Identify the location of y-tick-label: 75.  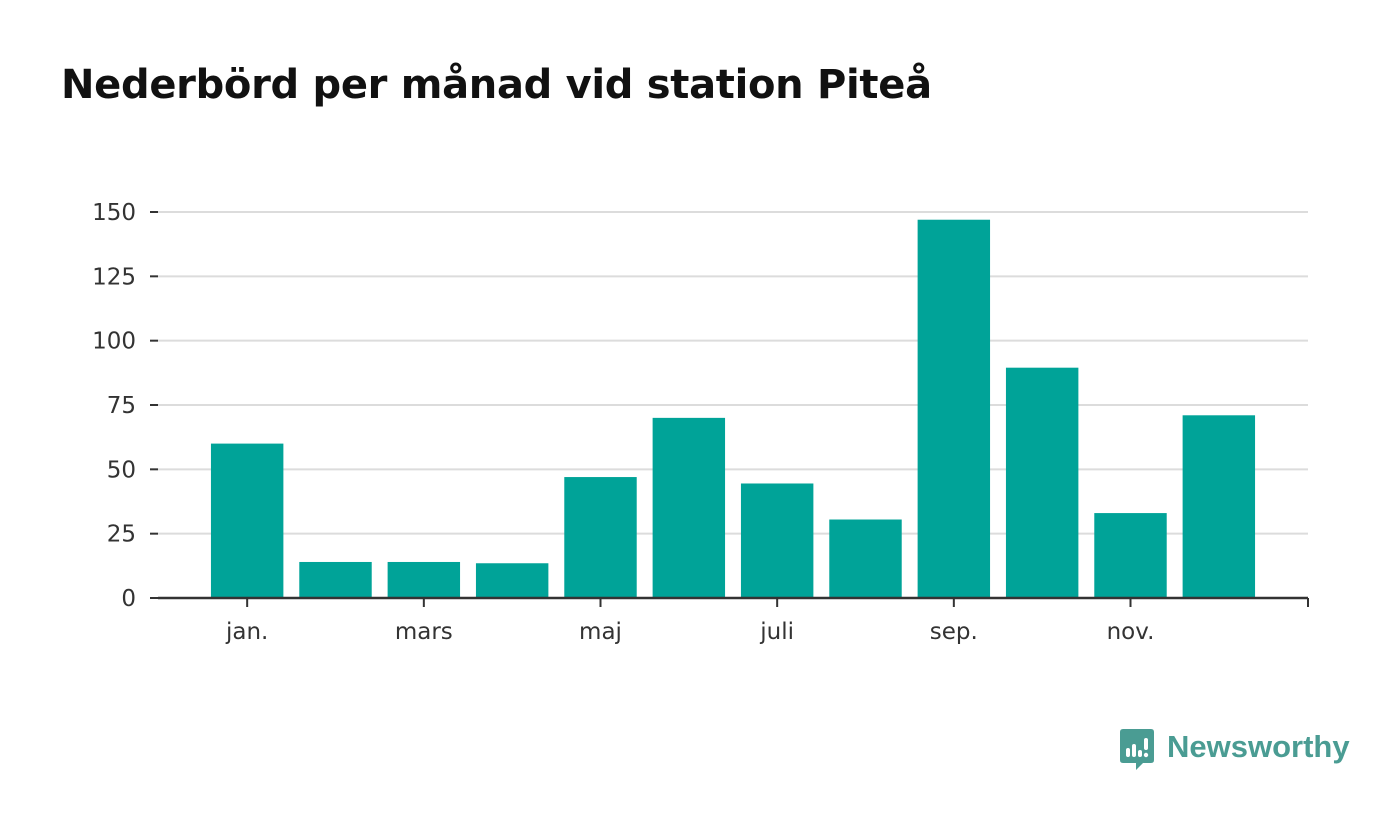
(121, 406).